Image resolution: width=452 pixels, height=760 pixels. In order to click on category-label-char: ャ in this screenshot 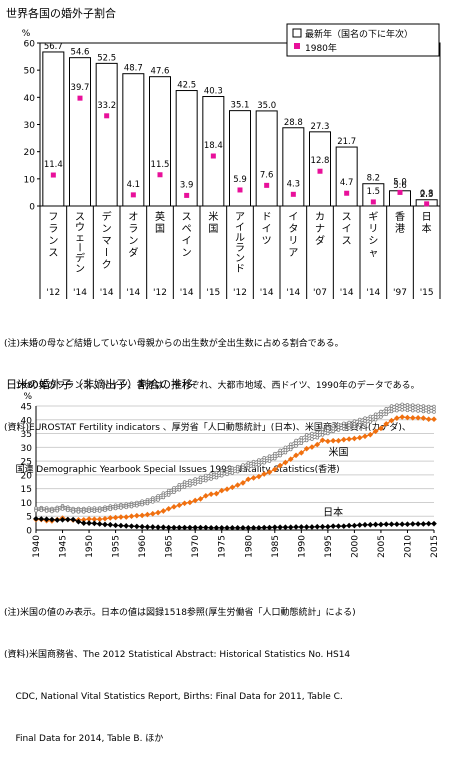, I will do `click(373, 253)`.